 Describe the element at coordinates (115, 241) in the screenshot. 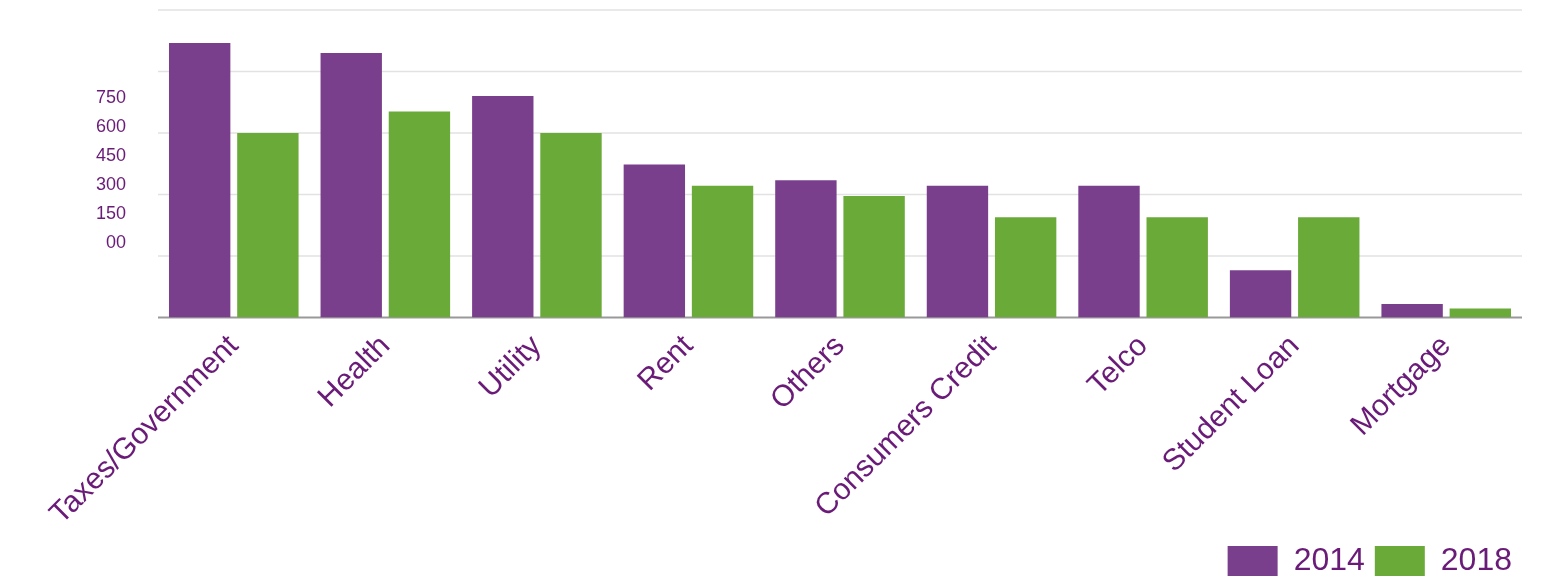

I see `text: 00` at that location.